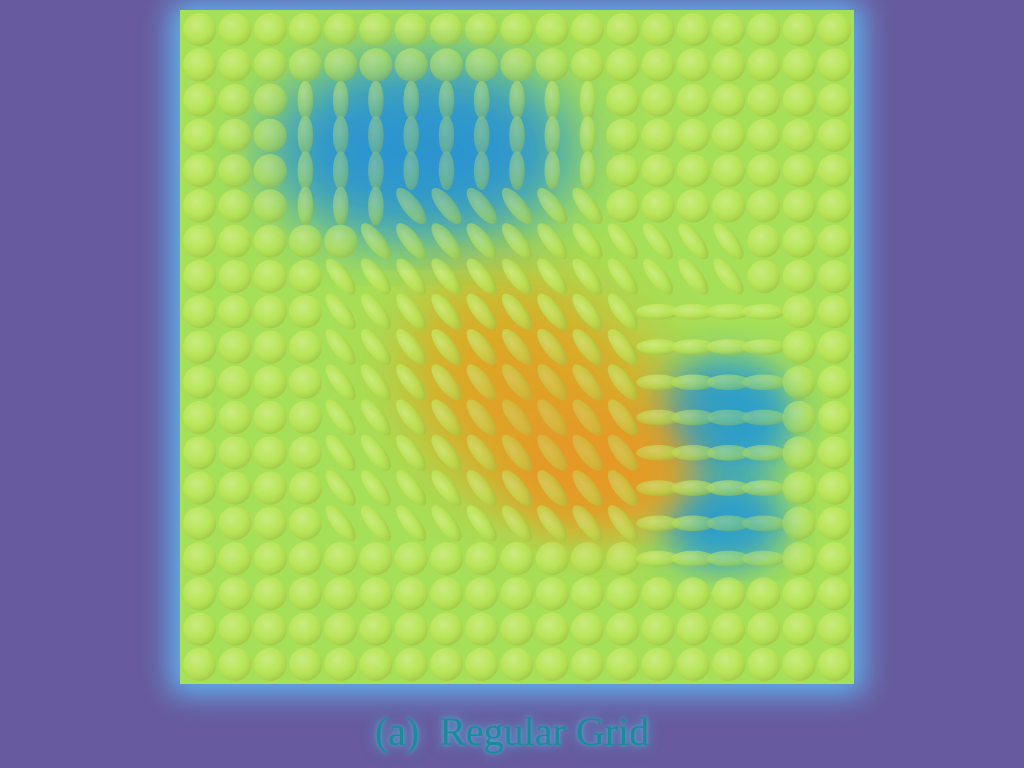  What do you see at coordinates (397, 731) in the screenshot?
I see `caption-label: (a)` at bounding box center [397, 731].